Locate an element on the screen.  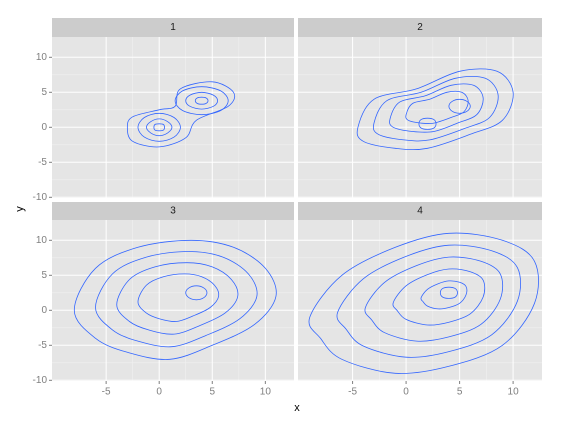
strip-label: 1 is located at coordinates (173, 27).